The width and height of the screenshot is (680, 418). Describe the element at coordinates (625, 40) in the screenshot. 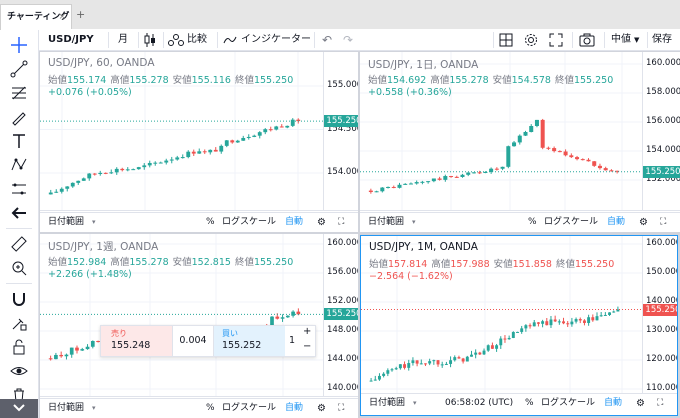

I see `price-type-select: 中値 ▼` at that location.